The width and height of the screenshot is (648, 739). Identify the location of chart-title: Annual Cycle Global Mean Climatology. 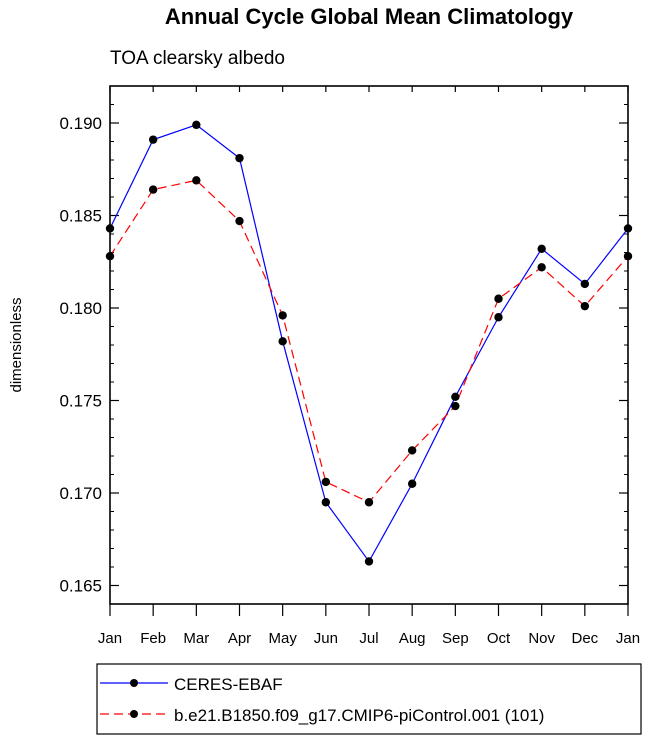
(369, 16).